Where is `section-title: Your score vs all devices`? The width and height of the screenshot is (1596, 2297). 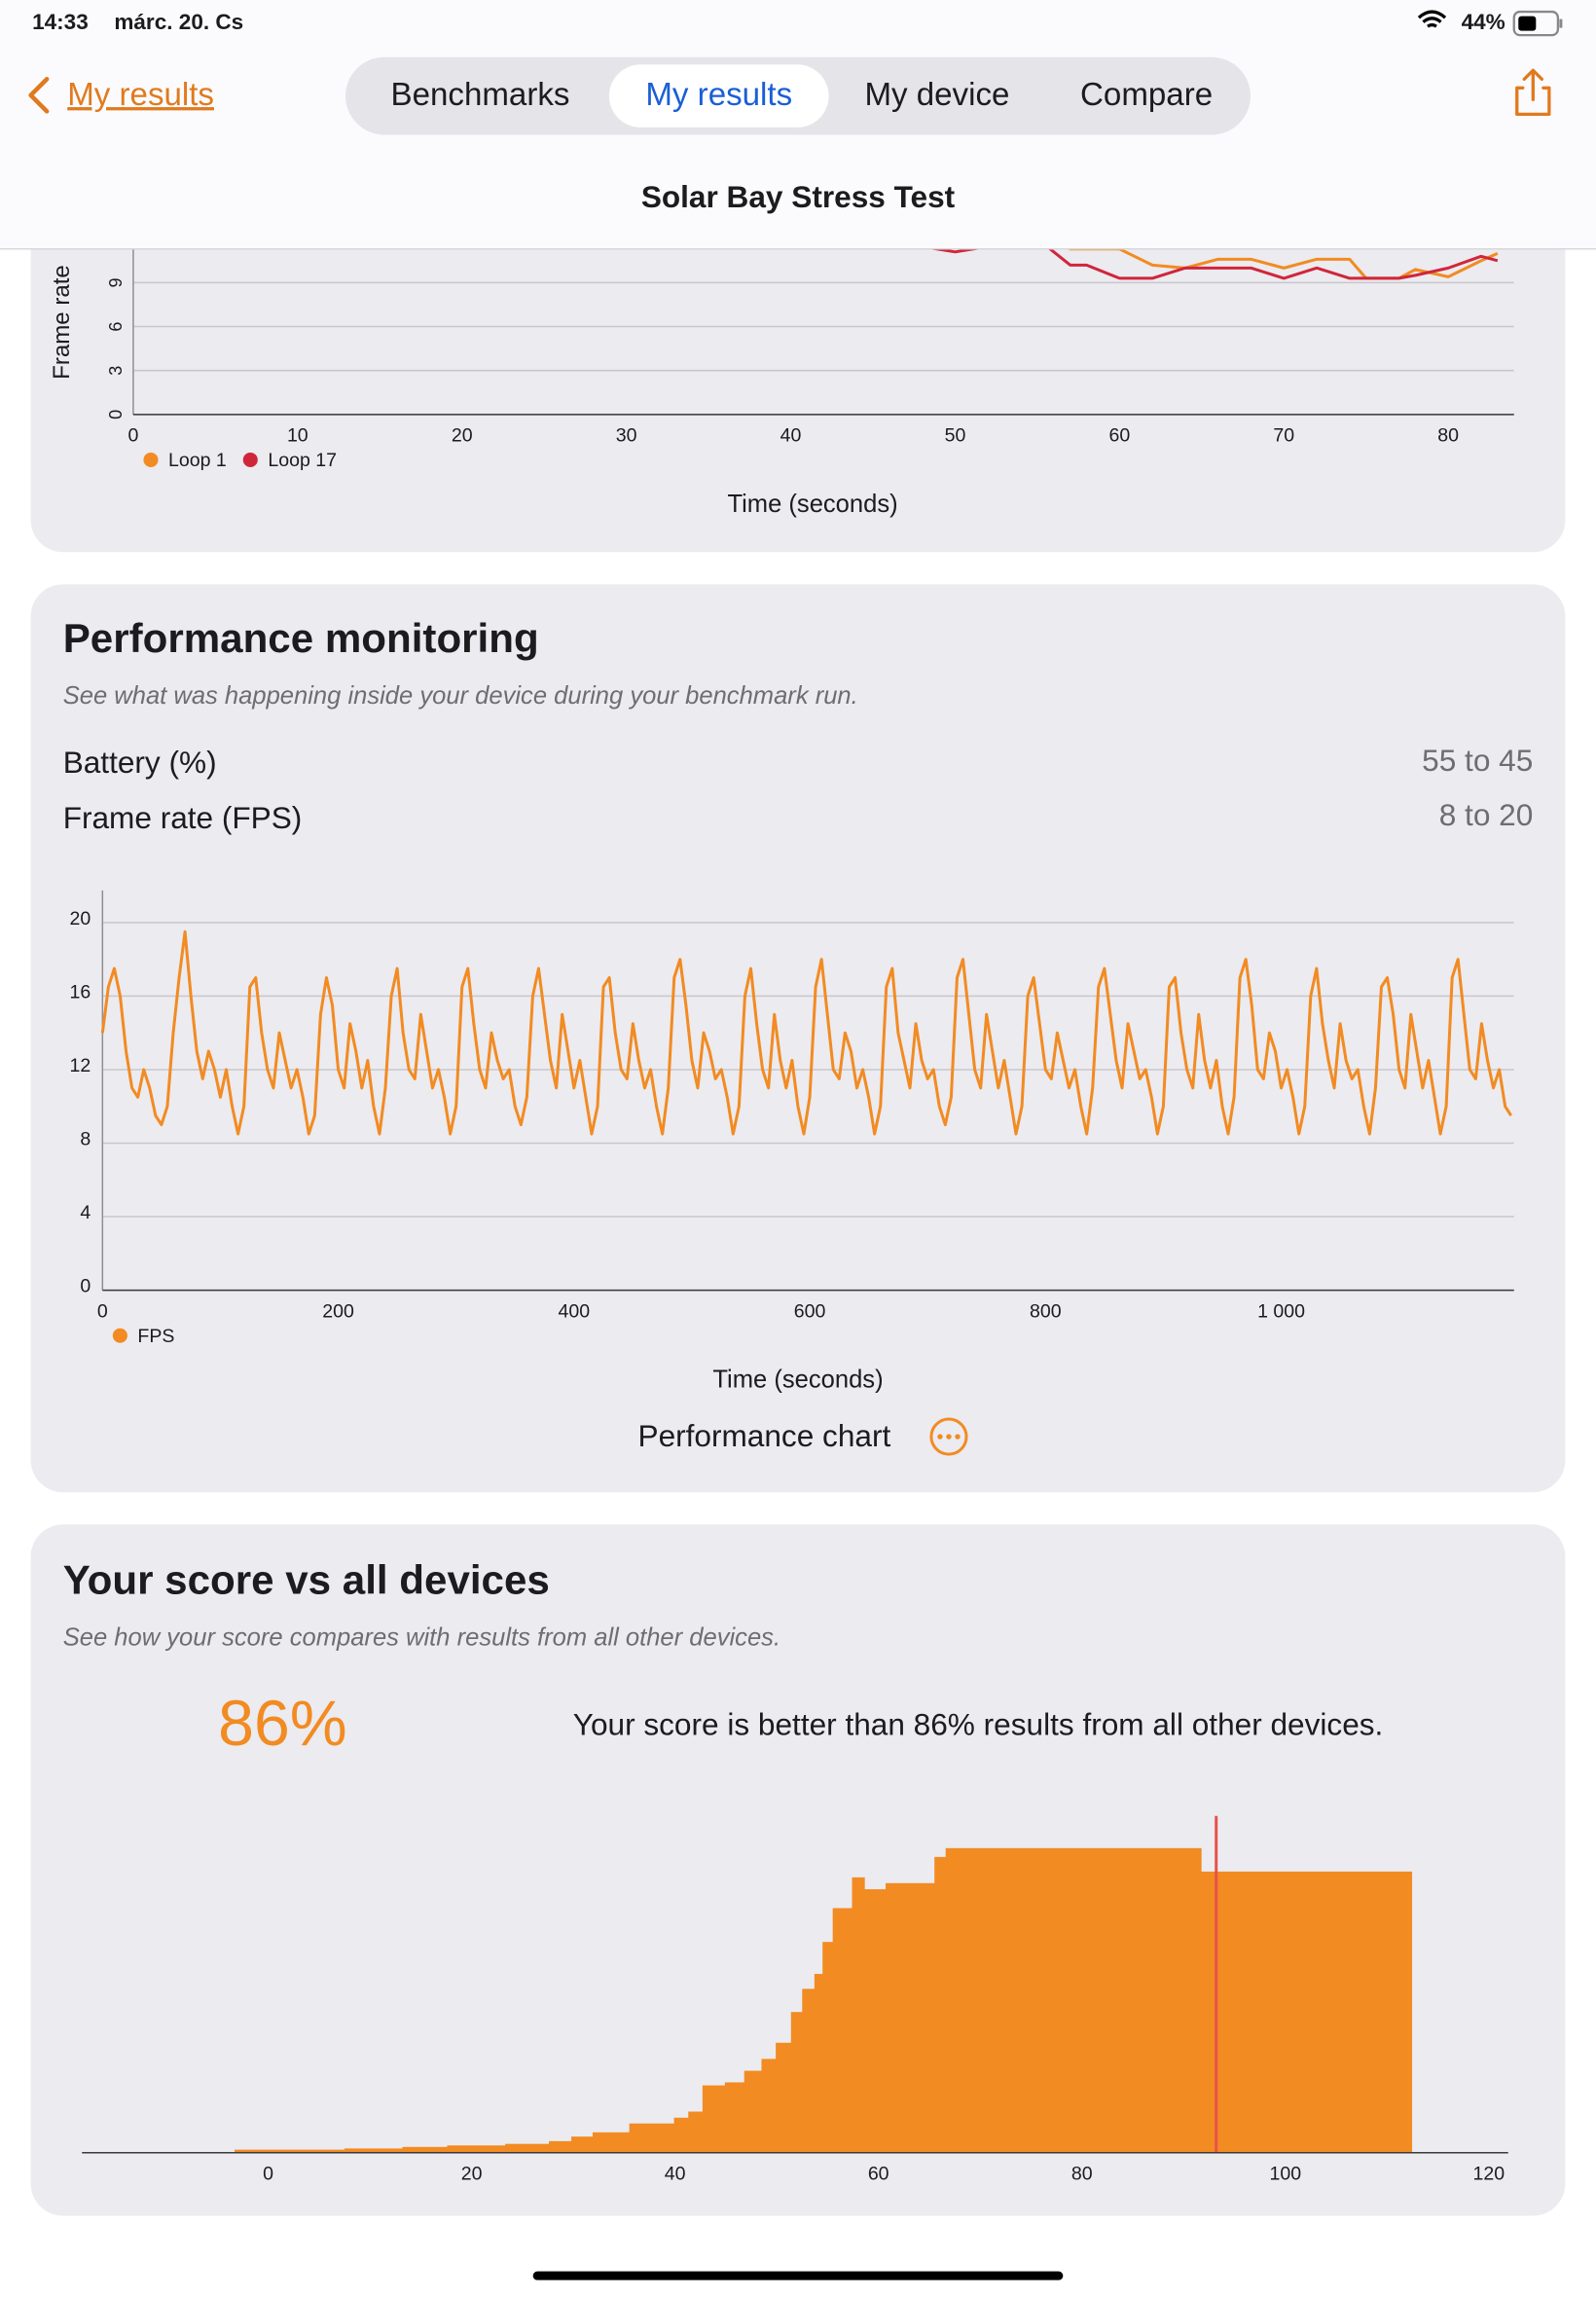
section-title: Your score vs all devices is located at coordinates (306, 1580).